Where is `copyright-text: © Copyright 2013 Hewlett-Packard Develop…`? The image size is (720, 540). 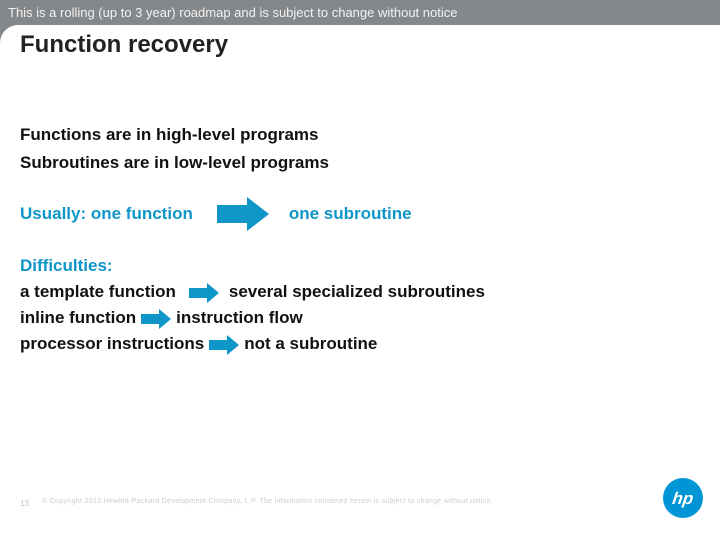 copyright-text: © Copyright 2013 Hewlett-Packard Develop… is located at coordinates (267, 501).